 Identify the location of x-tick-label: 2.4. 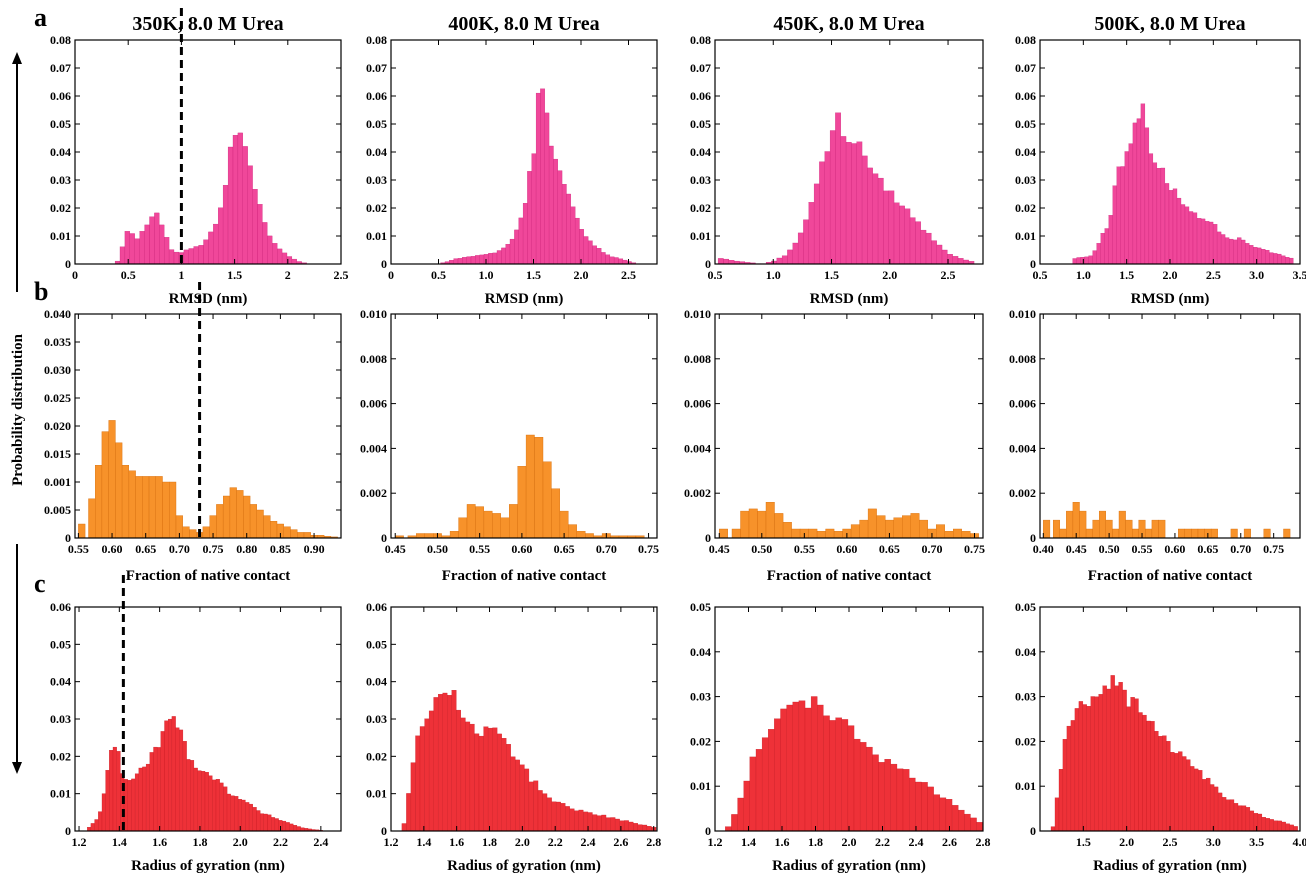
(320, 842).